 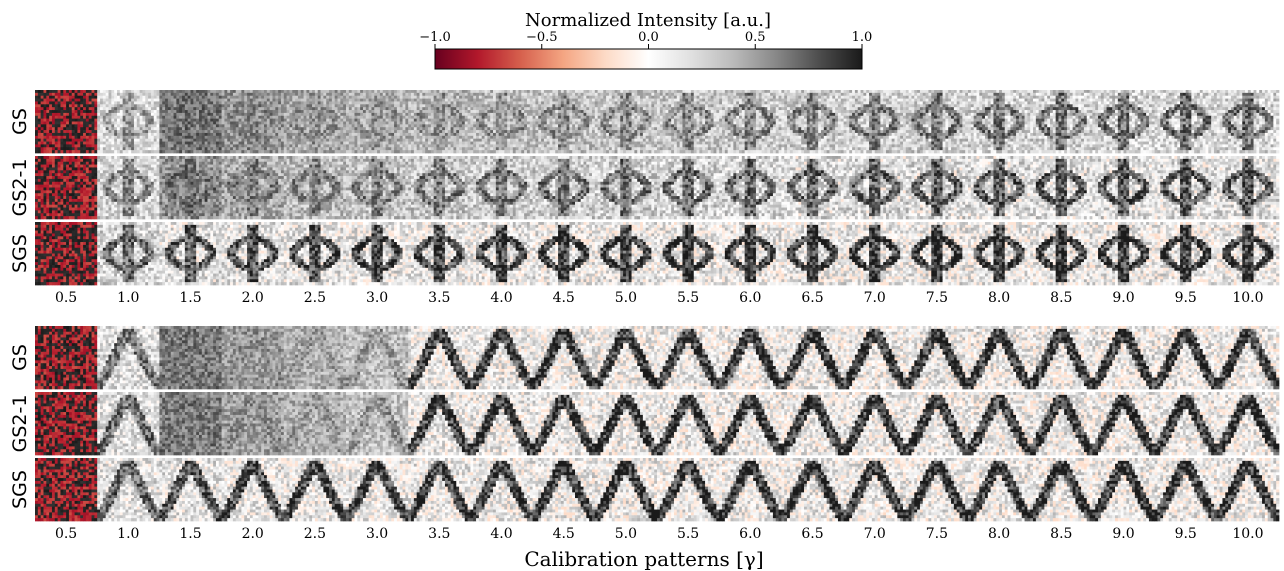 What do you see at coordinates (20, 253) in the screenshot?
I see `row-label: SGS` at bounding box center [20, 253].